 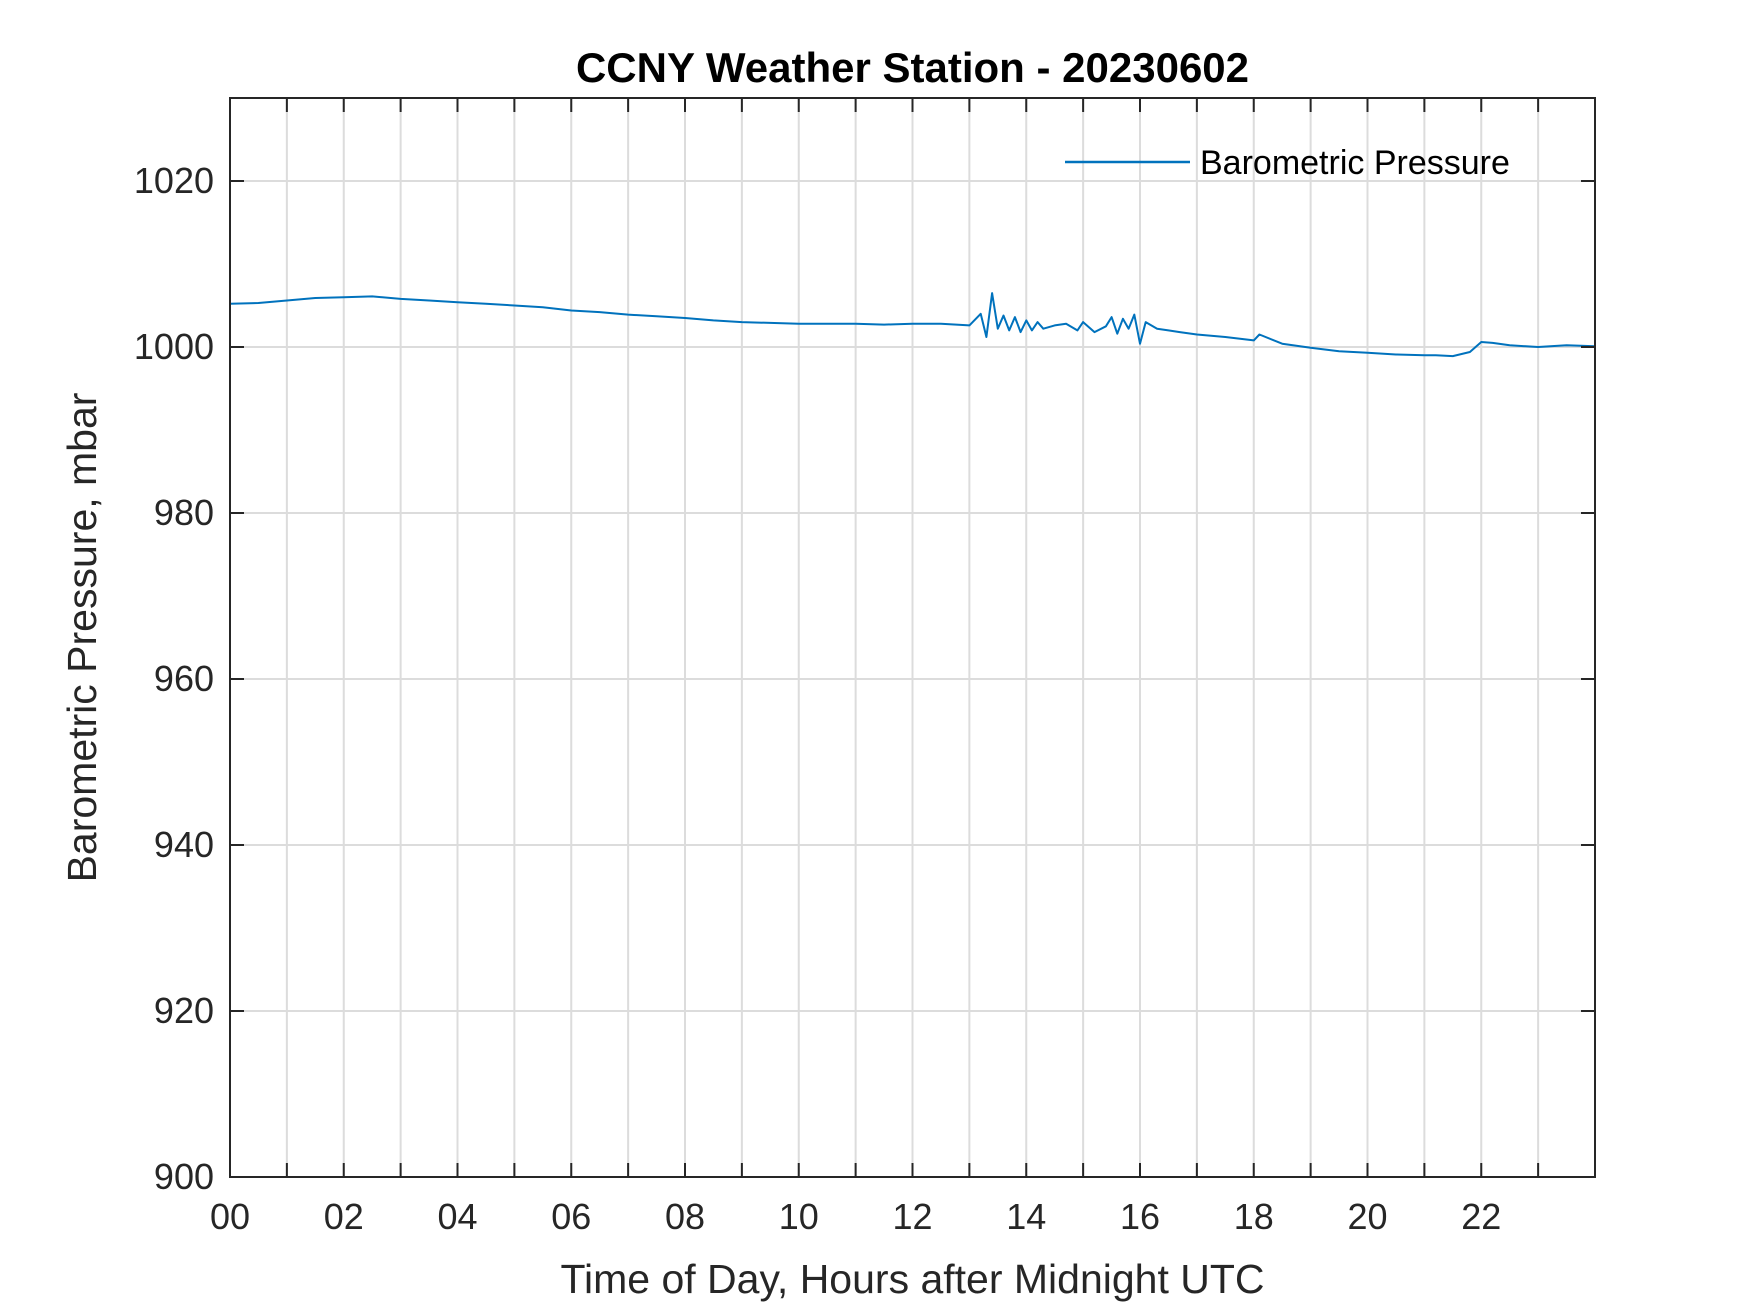 What do you see at coordinates (82, 638) in the screenshot?
I see `y-axis-label: Barometric Pressure, mbar` at bounding box center [82, 638].